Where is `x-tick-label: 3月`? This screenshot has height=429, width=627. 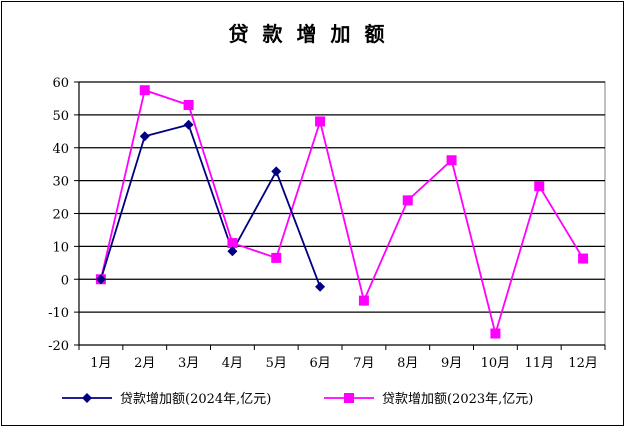
x-tick-label: 3月 is located at coordinates (188, 363).